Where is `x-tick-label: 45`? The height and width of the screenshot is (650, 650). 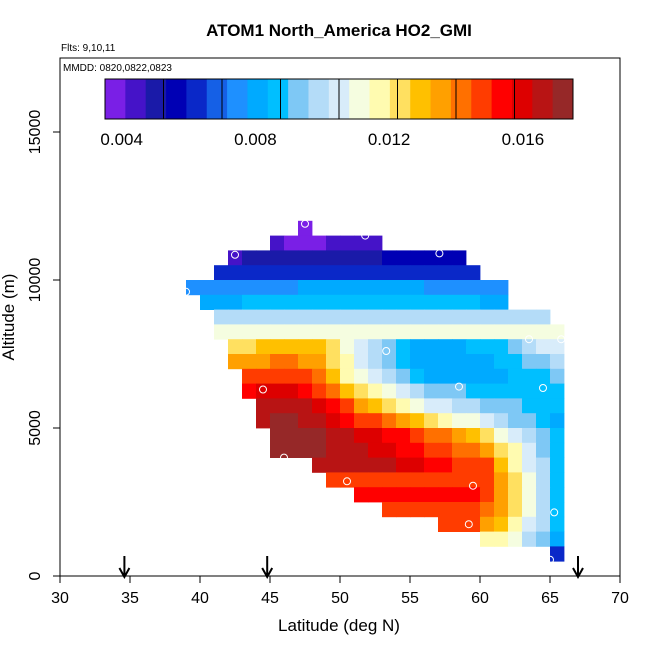 x-tick-label: 45 is located at coordinates (270, 598).